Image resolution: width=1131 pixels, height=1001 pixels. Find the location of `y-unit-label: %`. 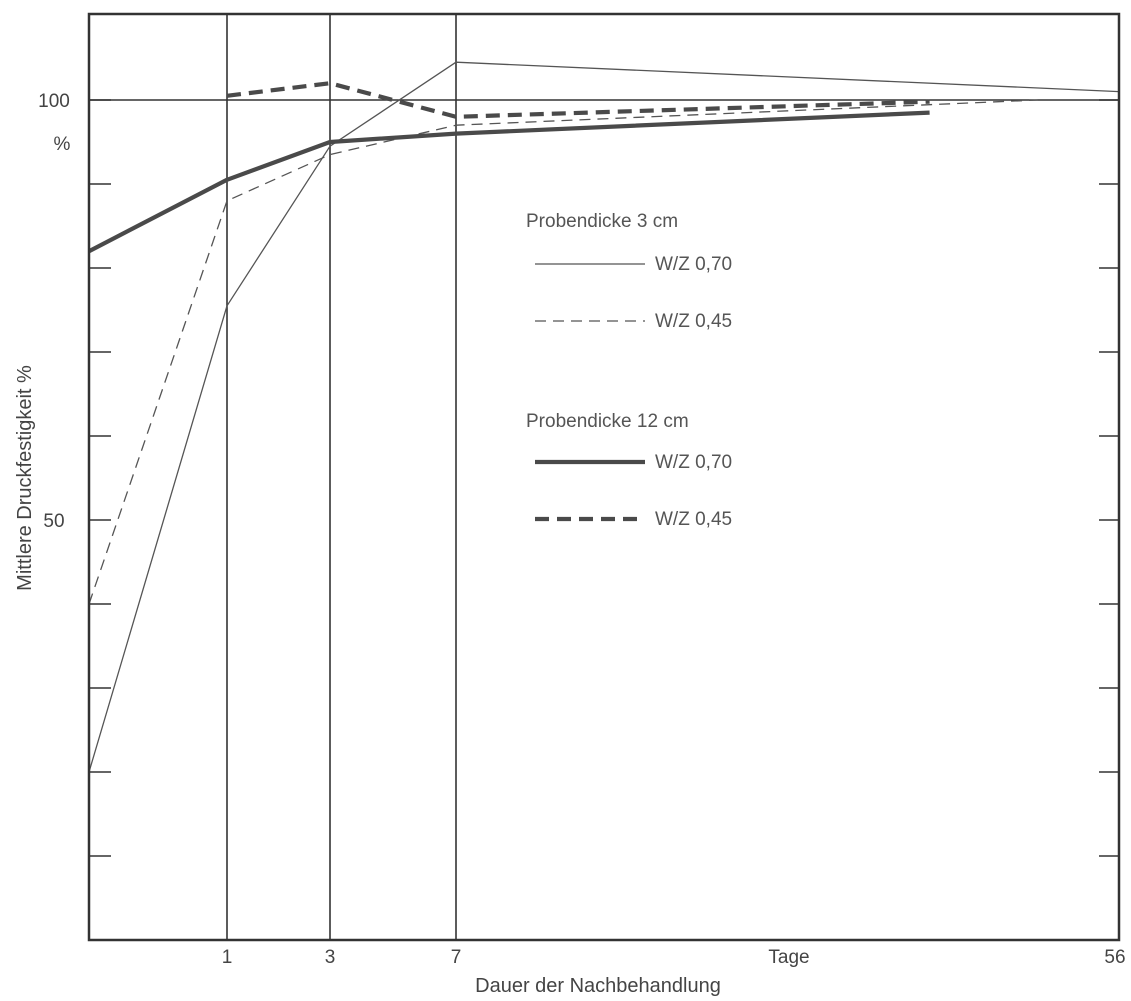

y-unit-label: % is located at coordinates (62, 144).